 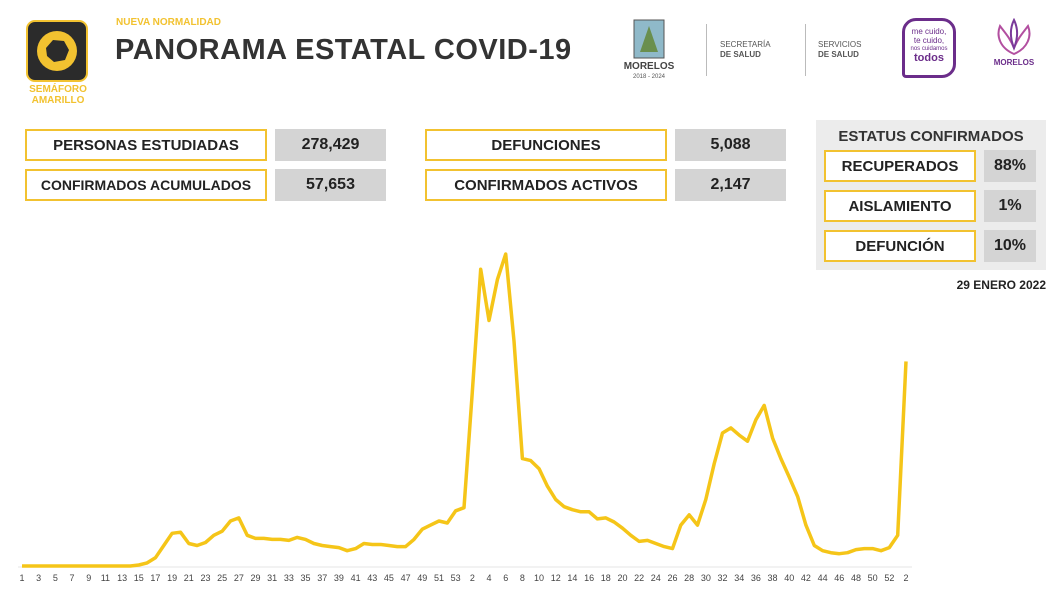 What do you see at coordinates (330, 145) in the screenshot?
I see `stat-value: 278,429` at bounding box center [330, 145].